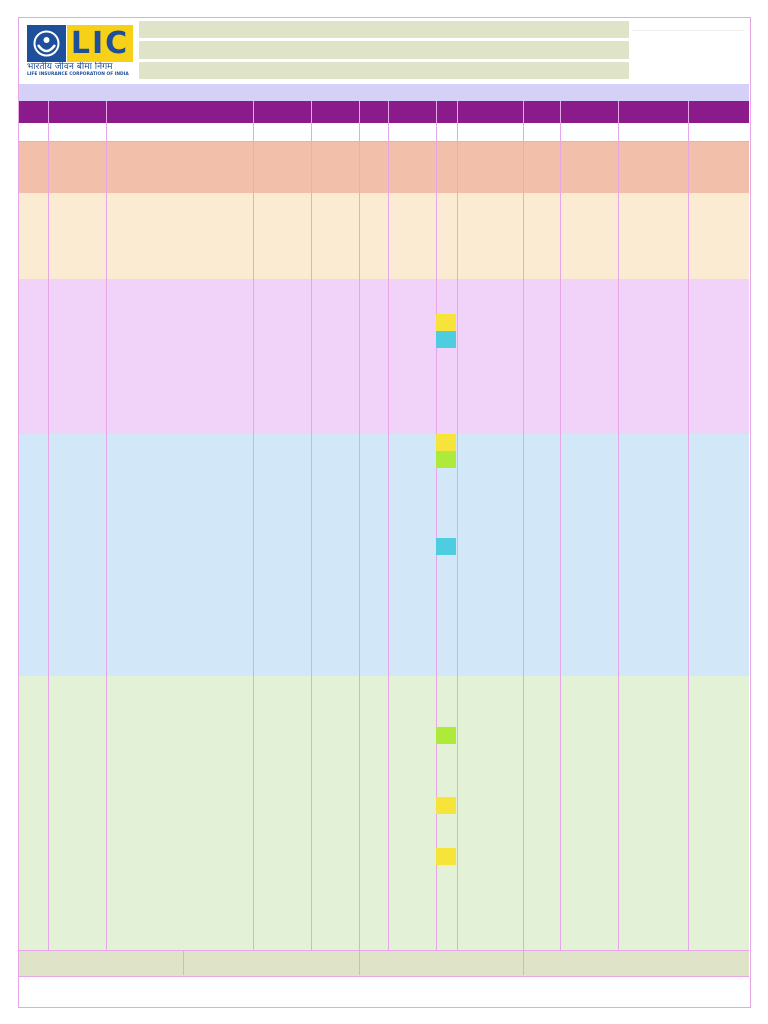 This screenshot has height=1024, width=768. What do you see at coordinates (384, 92) in the screenshot?
I see `section-band` at bounding box center [384, 92].